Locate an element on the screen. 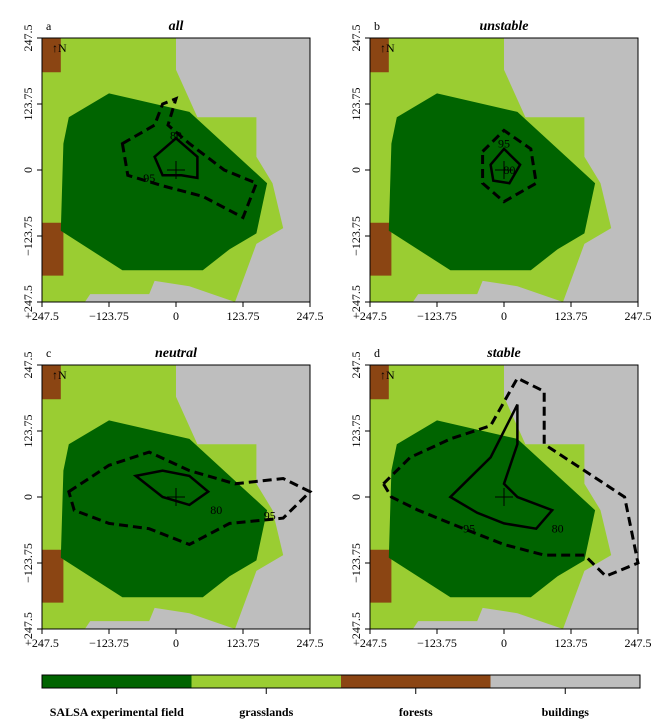 The image size is (654, 727). legend-label: grasslands is located at coordinates (266, 712).